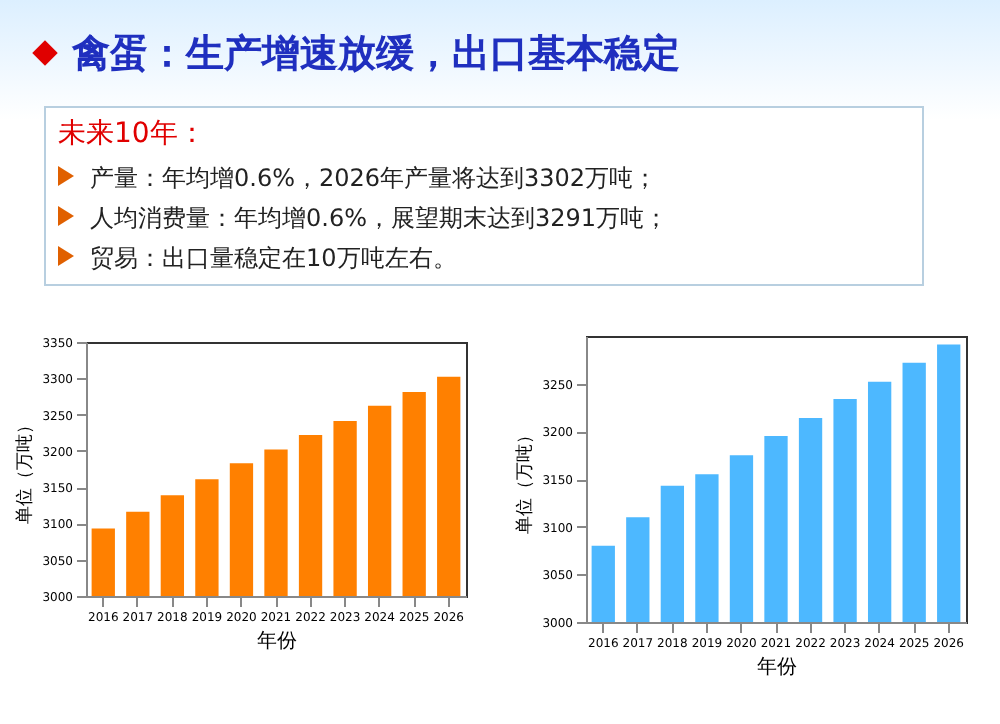 This screenshot has width=1000, height=724. Describe the element at coordinates (132, 134) in the screenshot. I see `text: 未来10年：` at that location.